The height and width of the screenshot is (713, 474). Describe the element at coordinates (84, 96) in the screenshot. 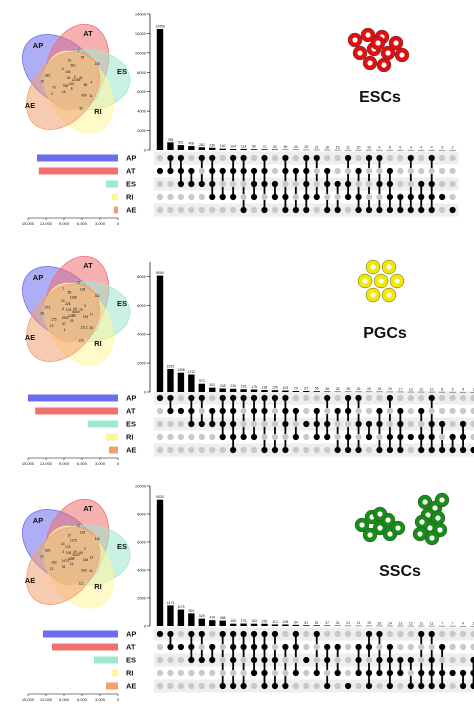

I see `venn-region-label: 406` at that location.